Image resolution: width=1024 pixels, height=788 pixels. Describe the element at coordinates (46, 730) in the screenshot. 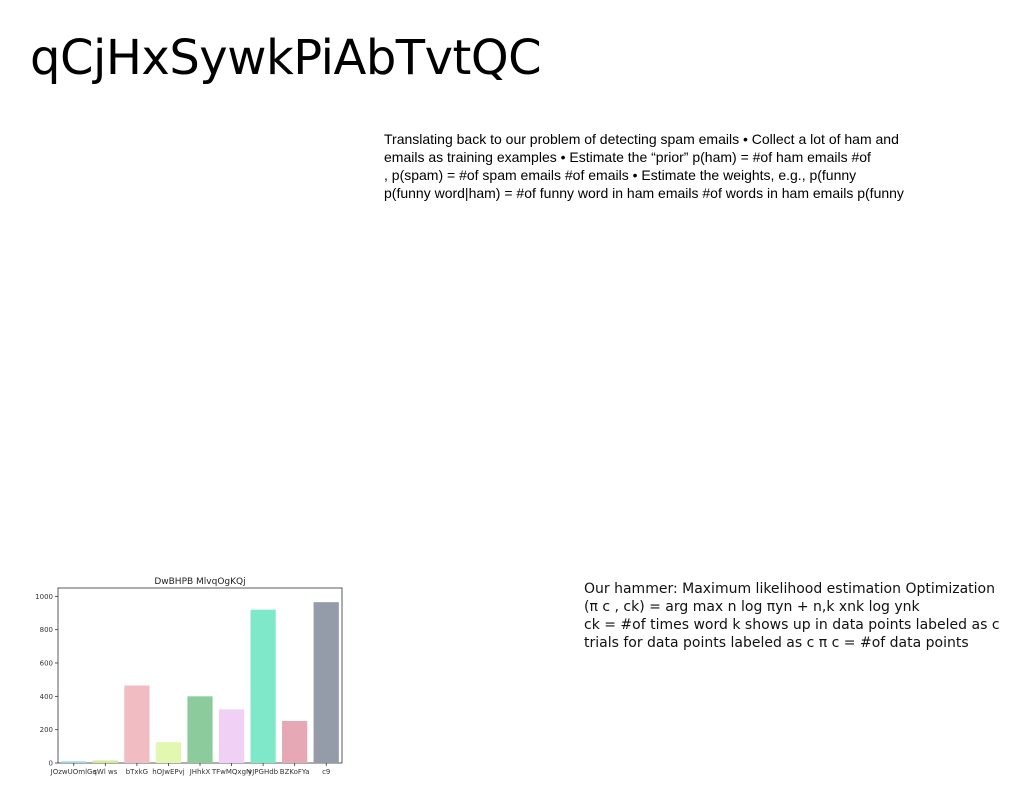

I see `y-tick-label: 200` at that location.